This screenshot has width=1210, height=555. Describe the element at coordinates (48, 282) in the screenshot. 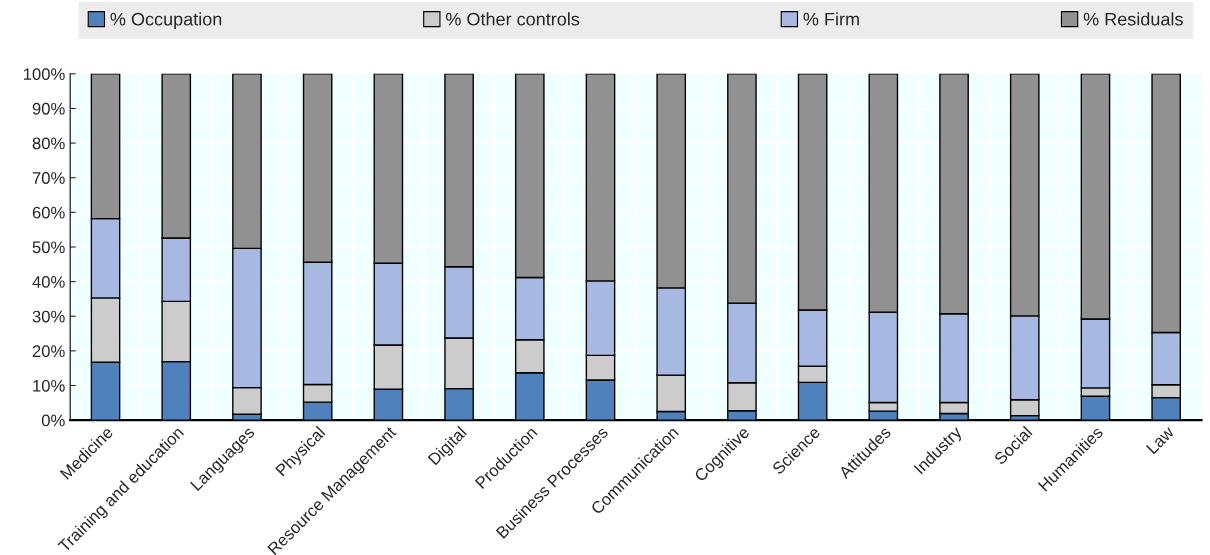

I see `y-tick-label: 40%` at that location.